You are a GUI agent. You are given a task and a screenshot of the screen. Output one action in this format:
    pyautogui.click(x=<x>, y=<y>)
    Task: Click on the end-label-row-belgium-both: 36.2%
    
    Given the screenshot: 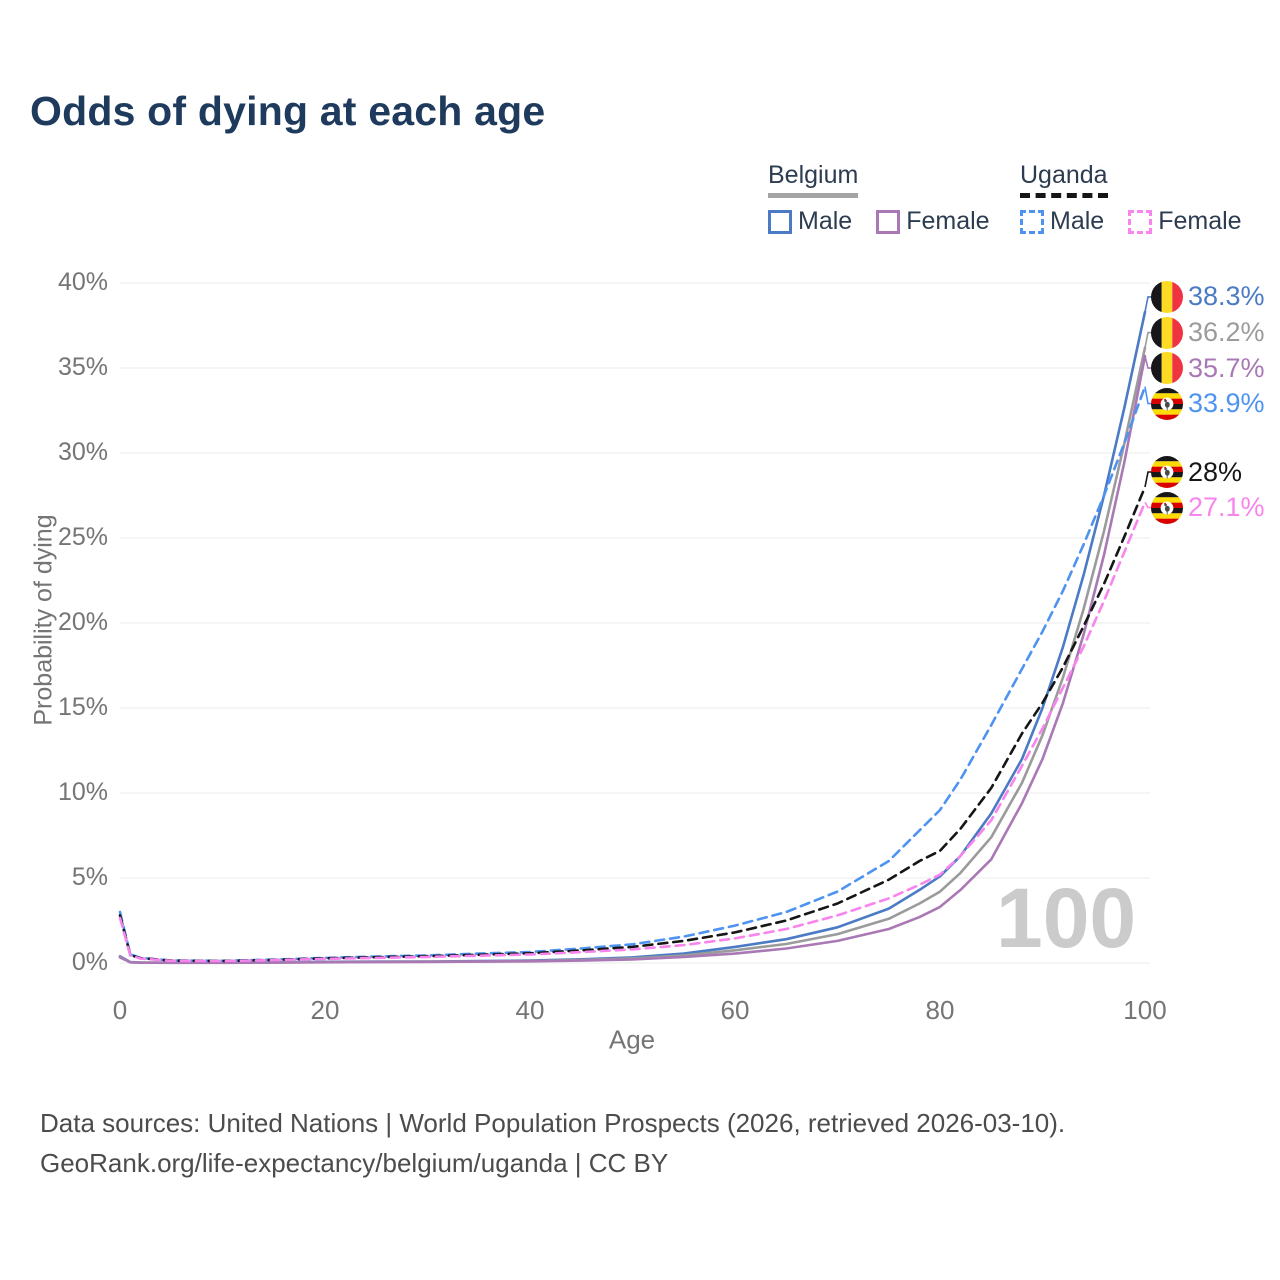 What is the action you would take?
    pyautogui.click(x=1208, y=333)
    